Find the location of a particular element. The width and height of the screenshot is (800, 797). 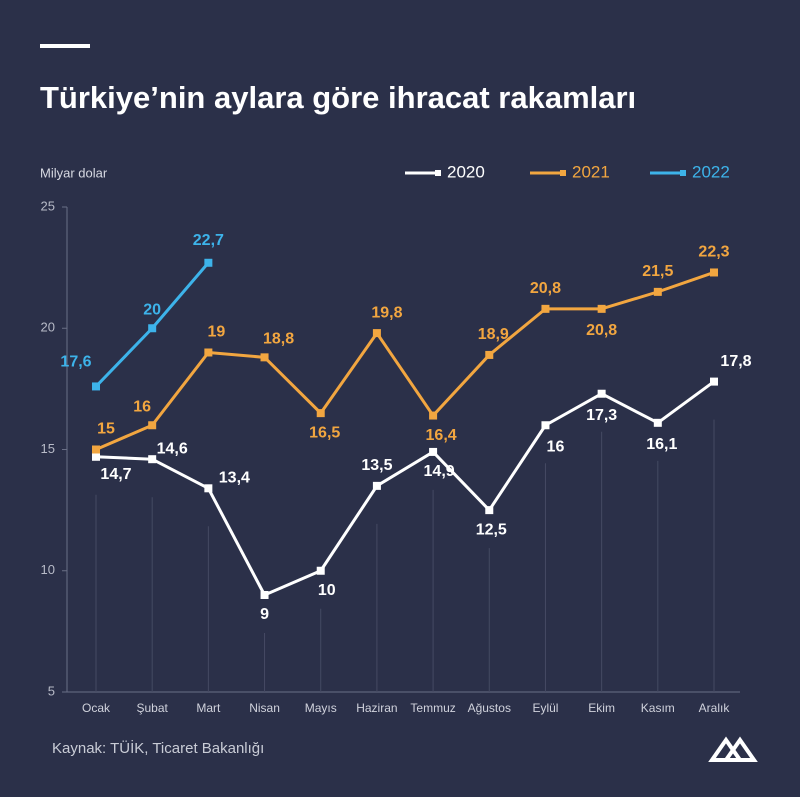

x-tick-label: Ağustos is located at coordinates (489, 708).